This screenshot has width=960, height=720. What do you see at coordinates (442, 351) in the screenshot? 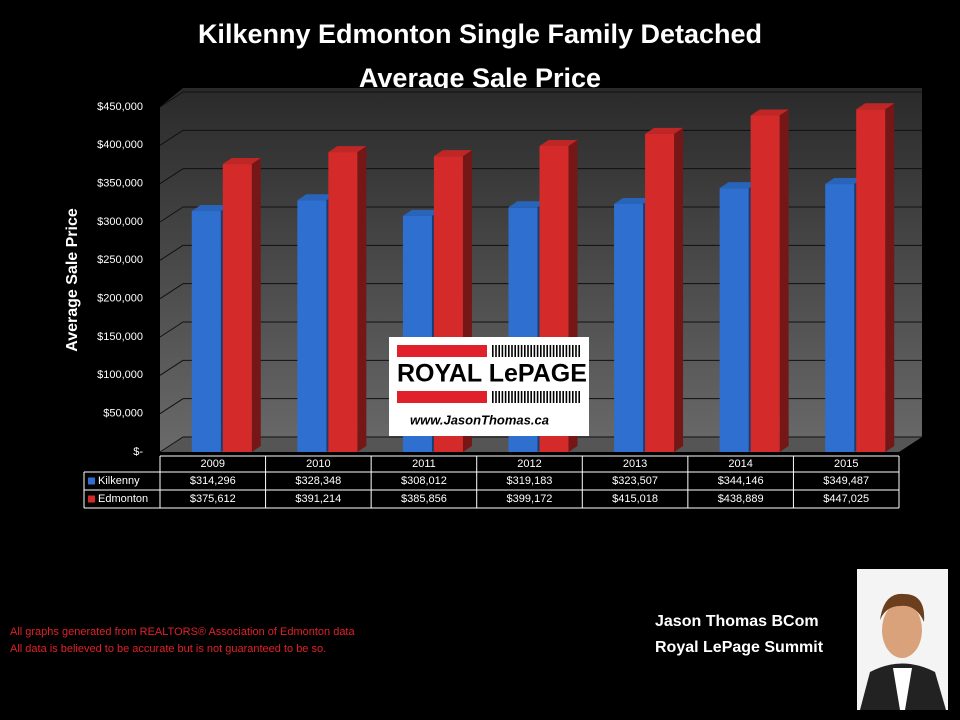
I see `logo-stripe` at bounding box center [442, 351].